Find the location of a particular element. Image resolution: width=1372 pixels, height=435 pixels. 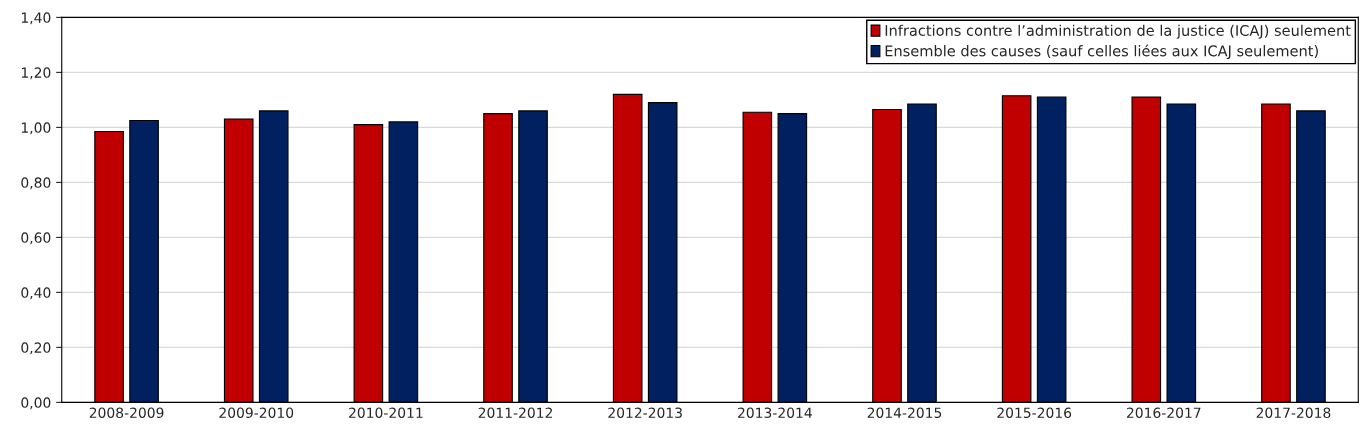

x-tick-label: 2017-2018 is located at coordinates (1293, 412).